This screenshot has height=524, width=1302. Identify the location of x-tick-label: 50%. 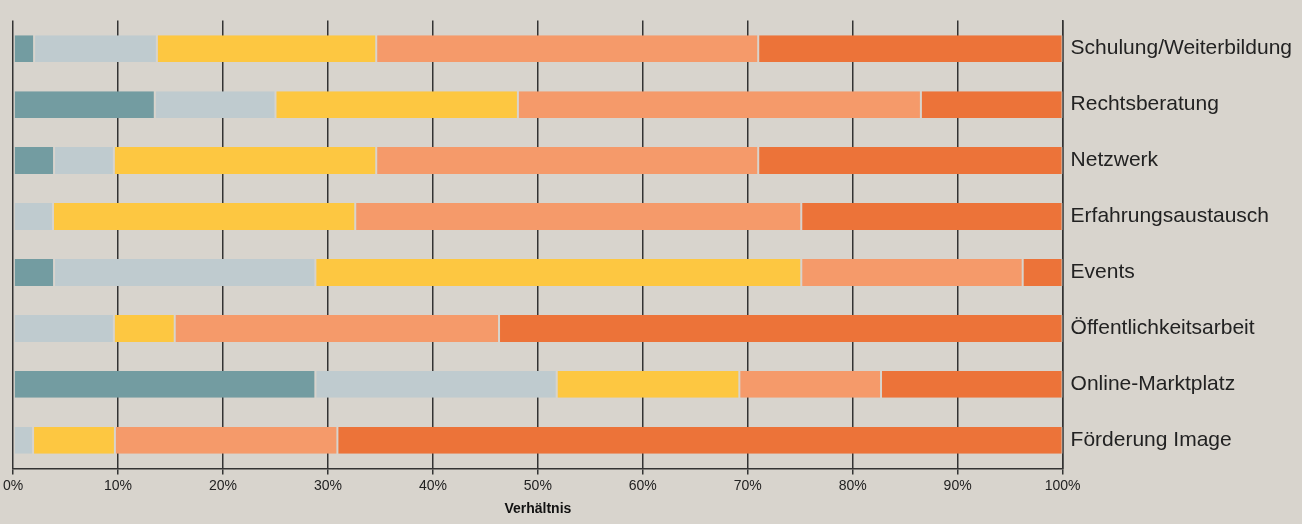
(537, 484).